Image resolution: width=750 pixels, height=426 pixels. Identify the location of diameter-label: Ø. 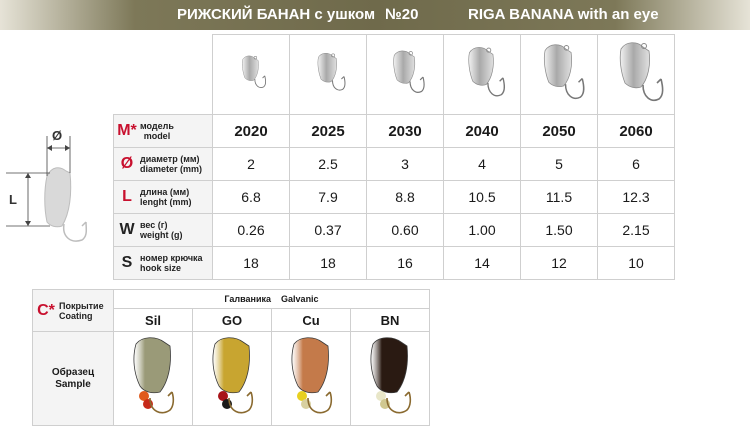
(57, 135).